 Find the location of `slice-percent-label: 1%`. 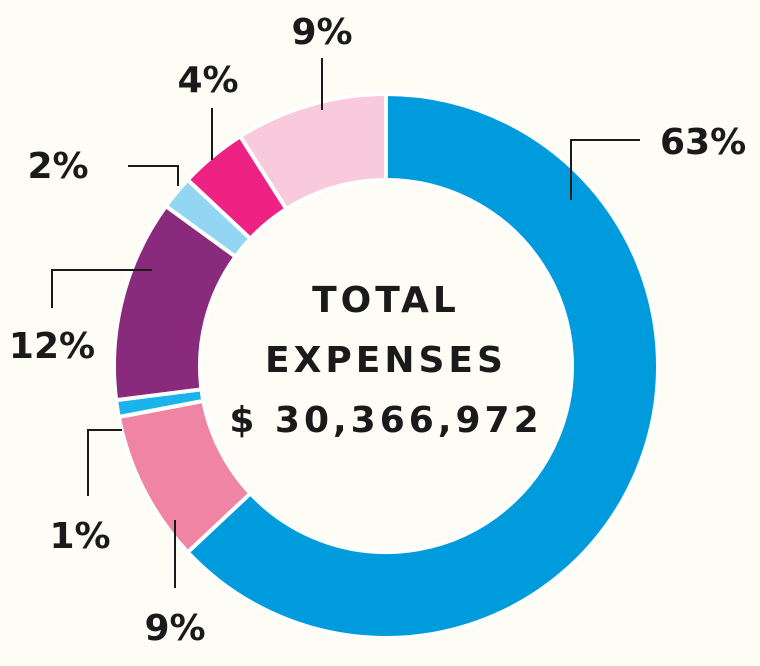

slice-percent-label: 1% is located at coordinates (79, 536).